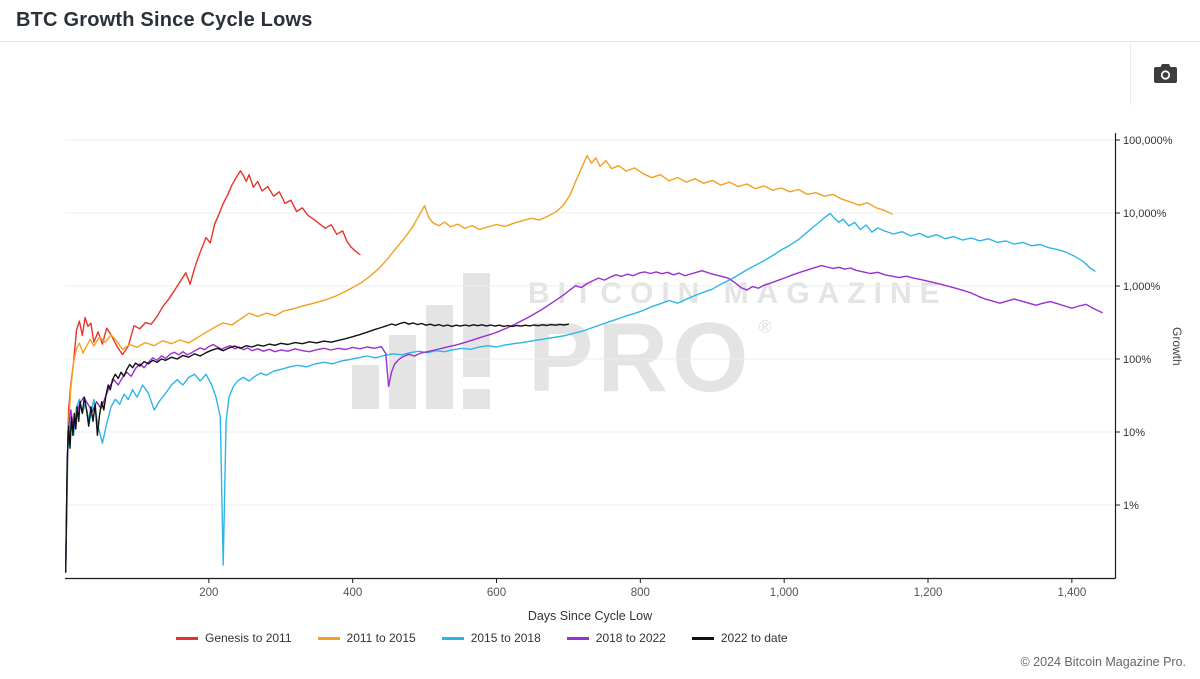 This screenshot has height=679, width=1200. I want to click on legend-item-2022-to-date: 2022 to date, so click(739, 638).